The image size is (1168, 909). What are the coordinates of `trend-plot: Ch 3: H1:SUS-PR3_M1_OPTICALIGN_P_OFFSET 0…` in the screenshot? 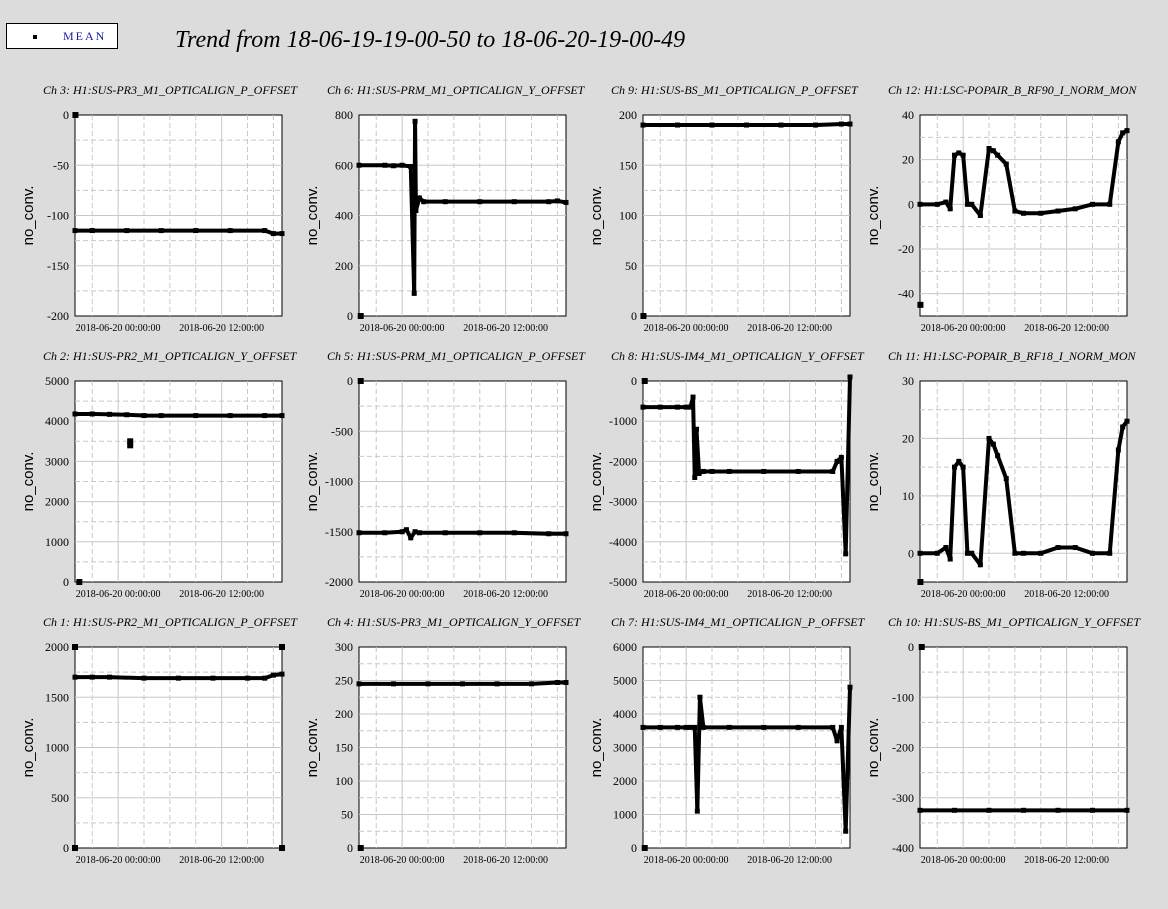 It's located at (159, 208).